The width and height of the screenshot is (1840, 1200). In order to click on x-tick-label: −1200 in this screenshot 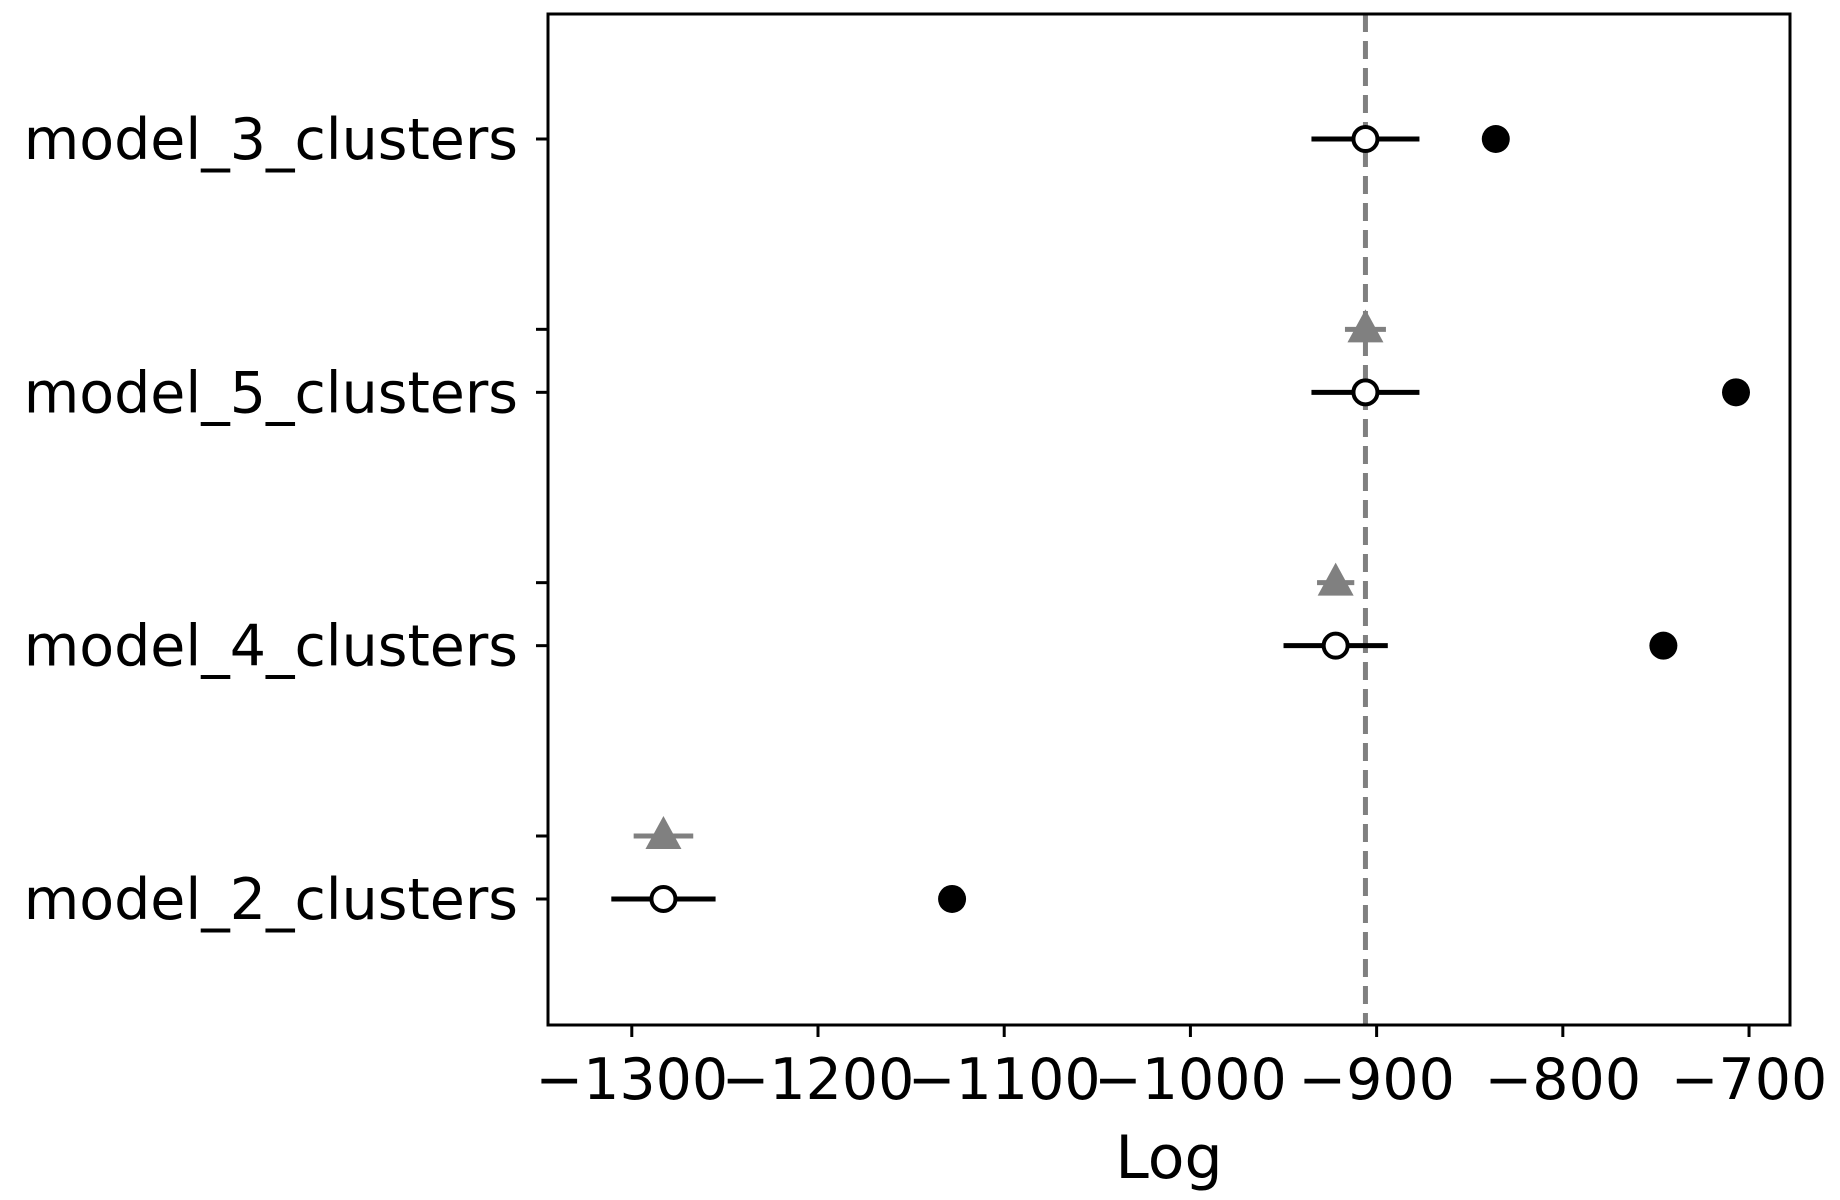, I will do `click(818, 1080)`.